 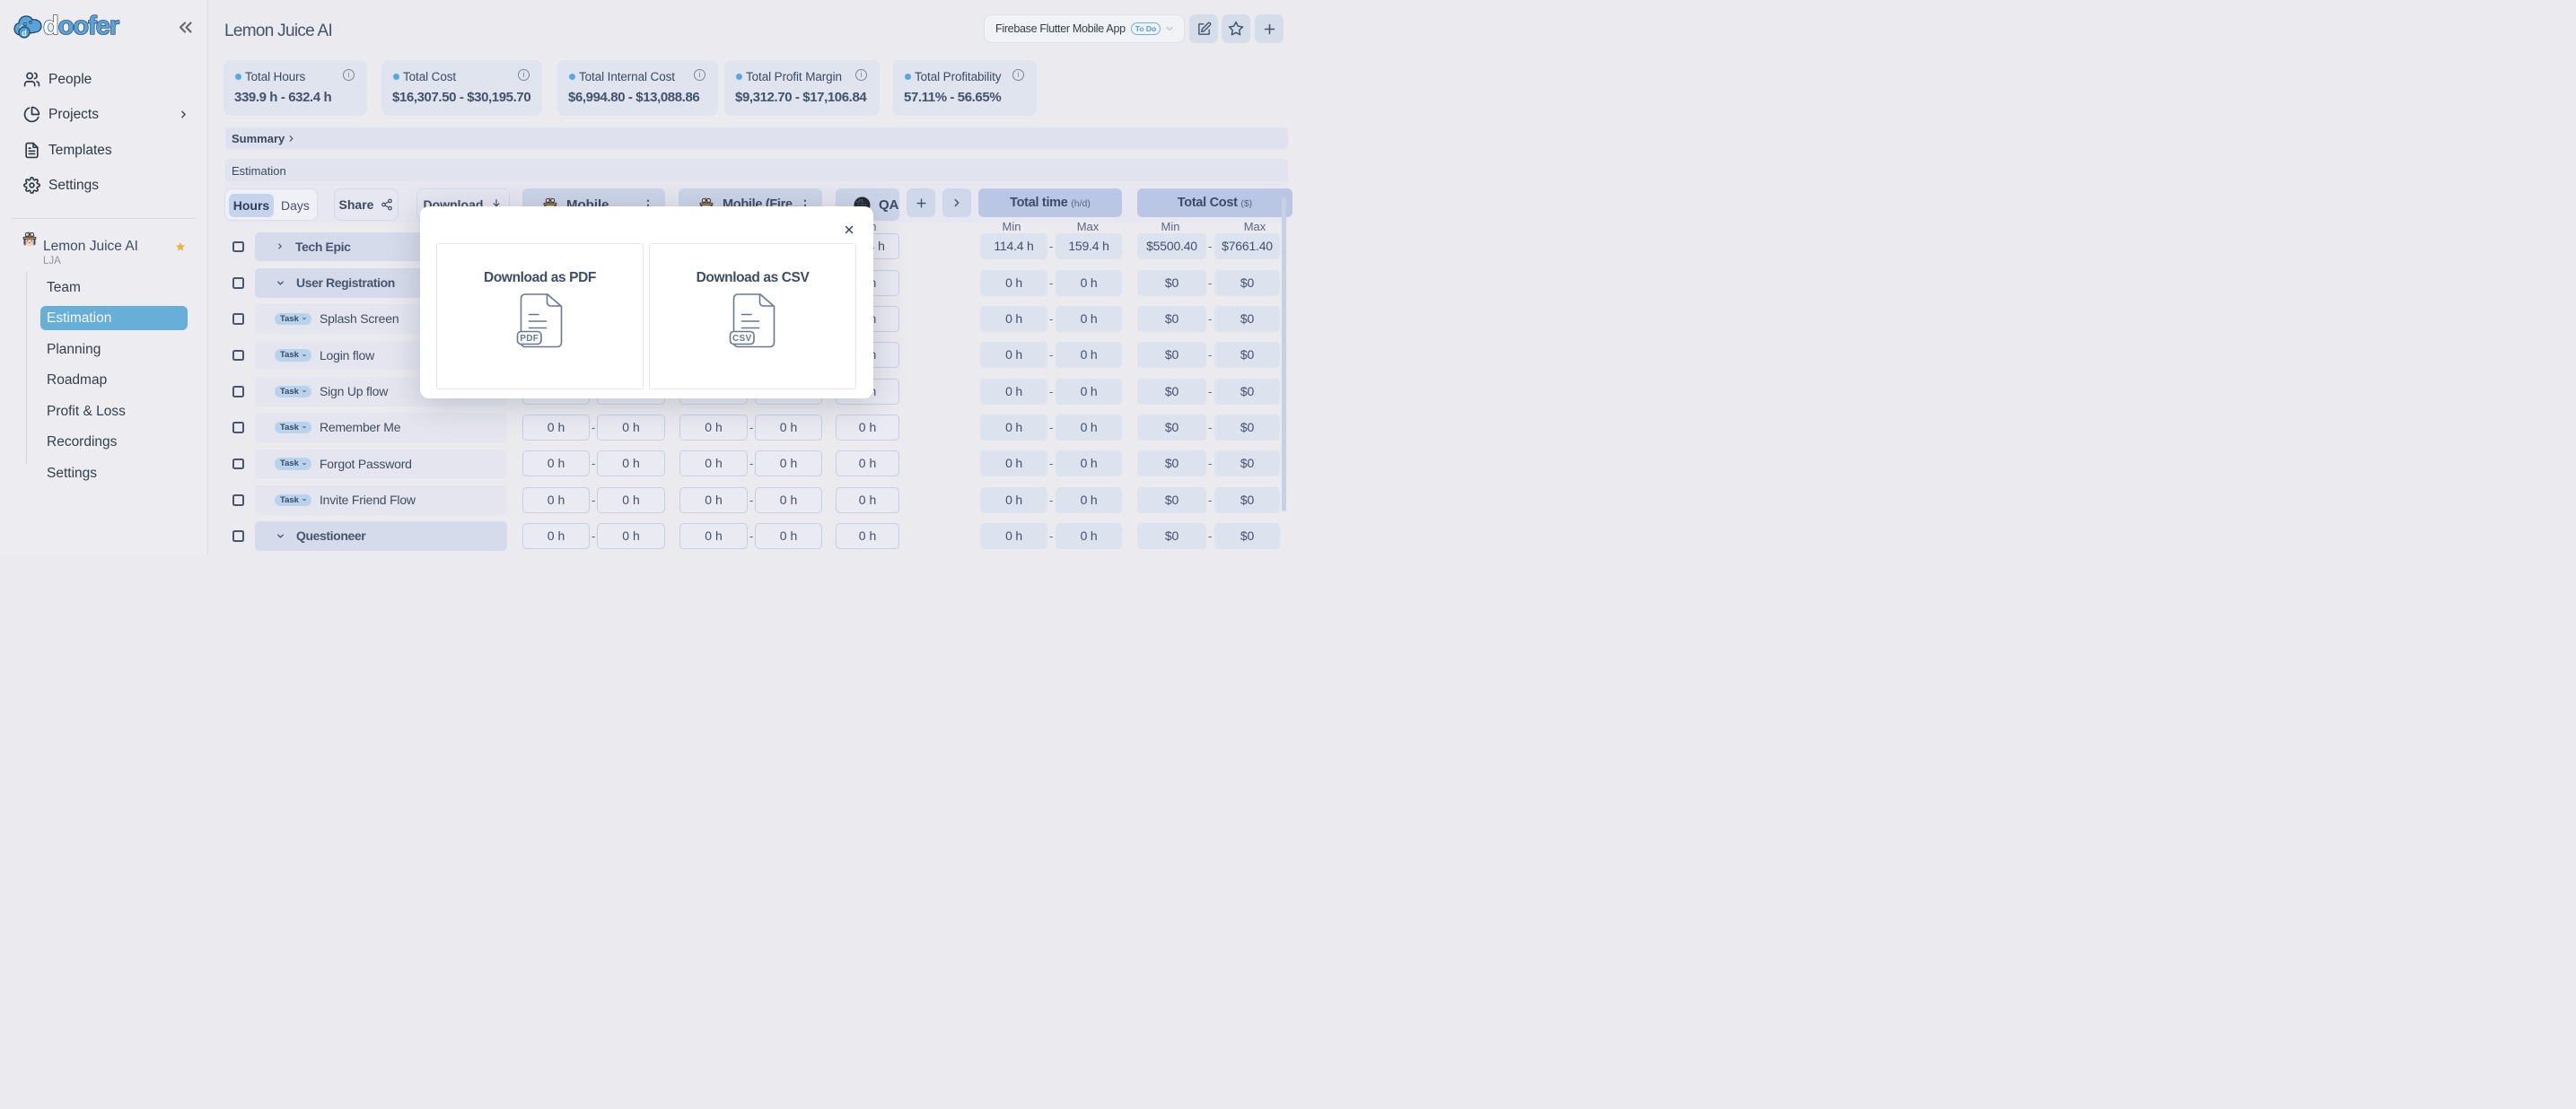 I want to click on svg-text: PDF, so click(x=529, y=339).